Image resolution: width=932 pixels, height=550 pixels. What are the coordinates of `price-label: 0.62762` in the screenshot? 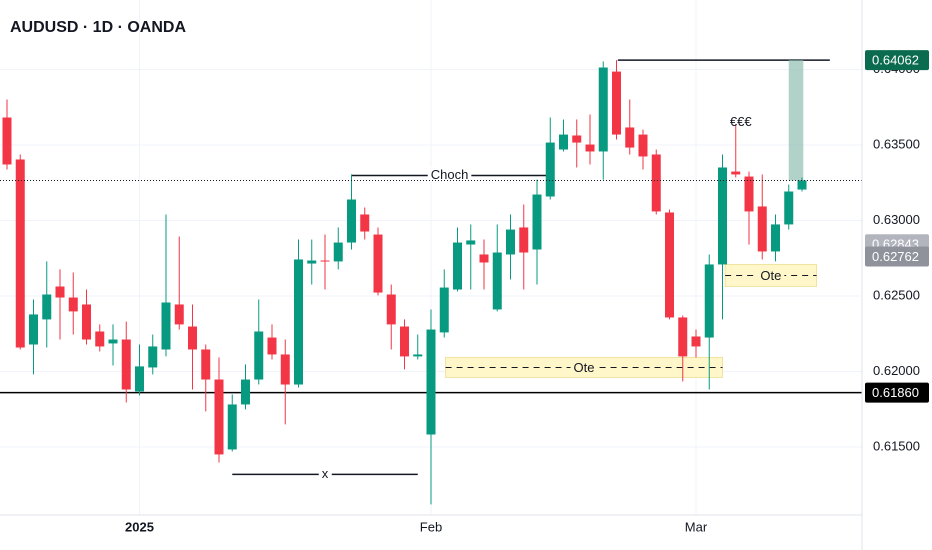 It's located at (895, 256).